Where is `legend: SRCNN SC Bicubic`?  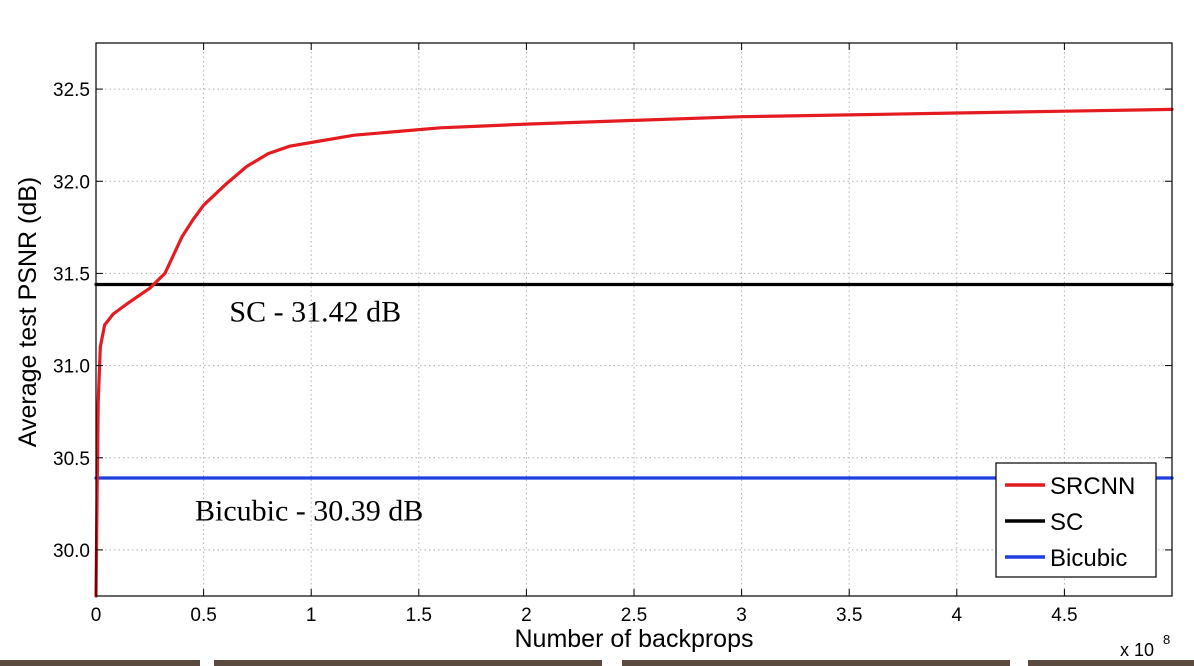 legend: SRCNN SC Bicubic is located at coordinates (1076, 520).